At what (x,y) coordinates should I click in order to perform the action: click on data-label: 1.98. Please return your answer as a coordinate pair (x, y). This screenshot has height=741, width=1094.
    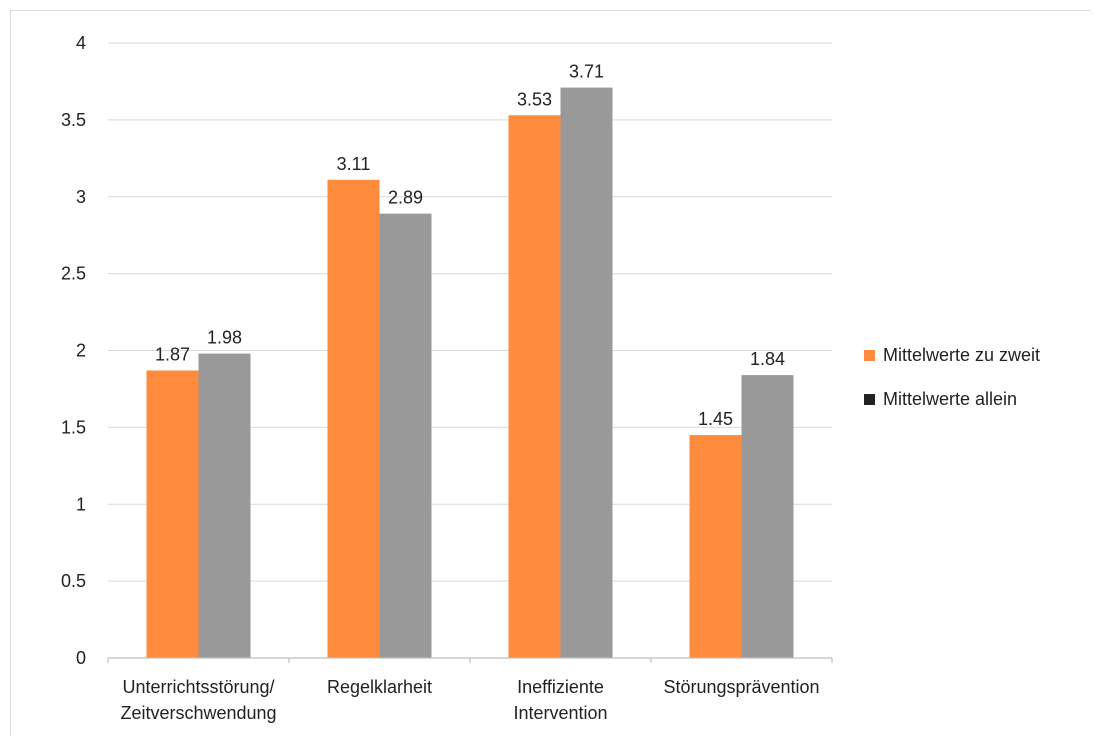
    Looking at the image, I should click on (224, 338).